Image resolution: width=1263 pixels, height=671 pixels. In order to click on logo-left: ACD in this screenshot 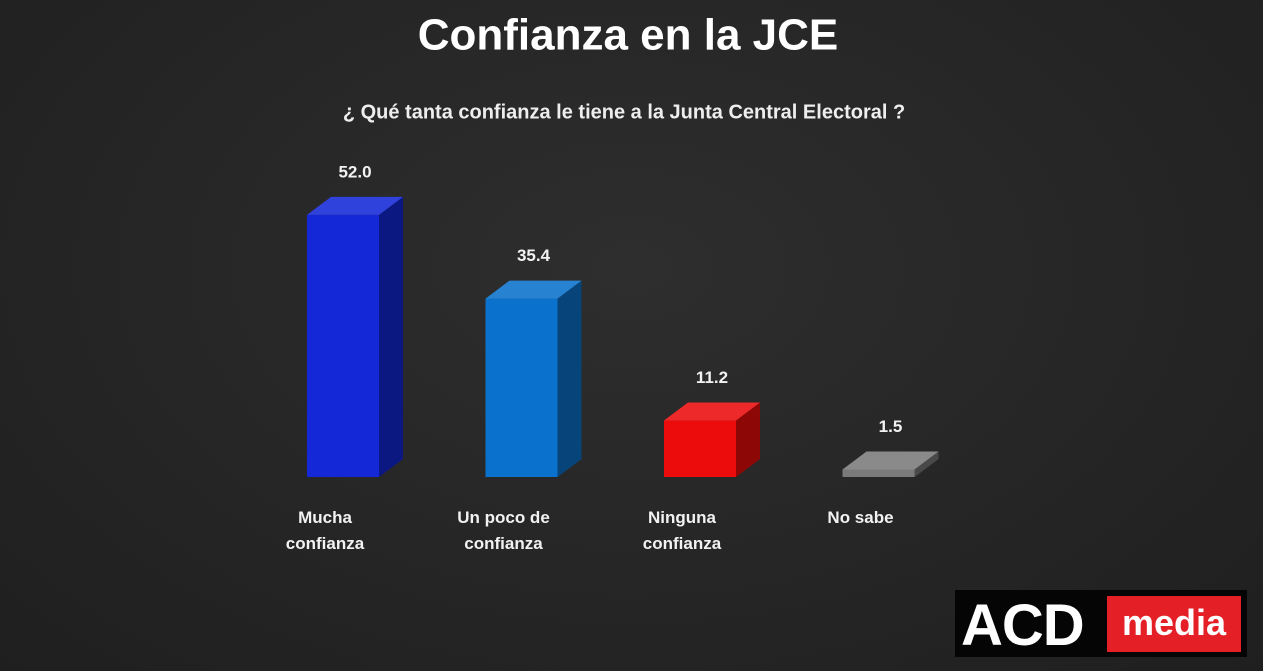, I will do `click(1023, 625)`.